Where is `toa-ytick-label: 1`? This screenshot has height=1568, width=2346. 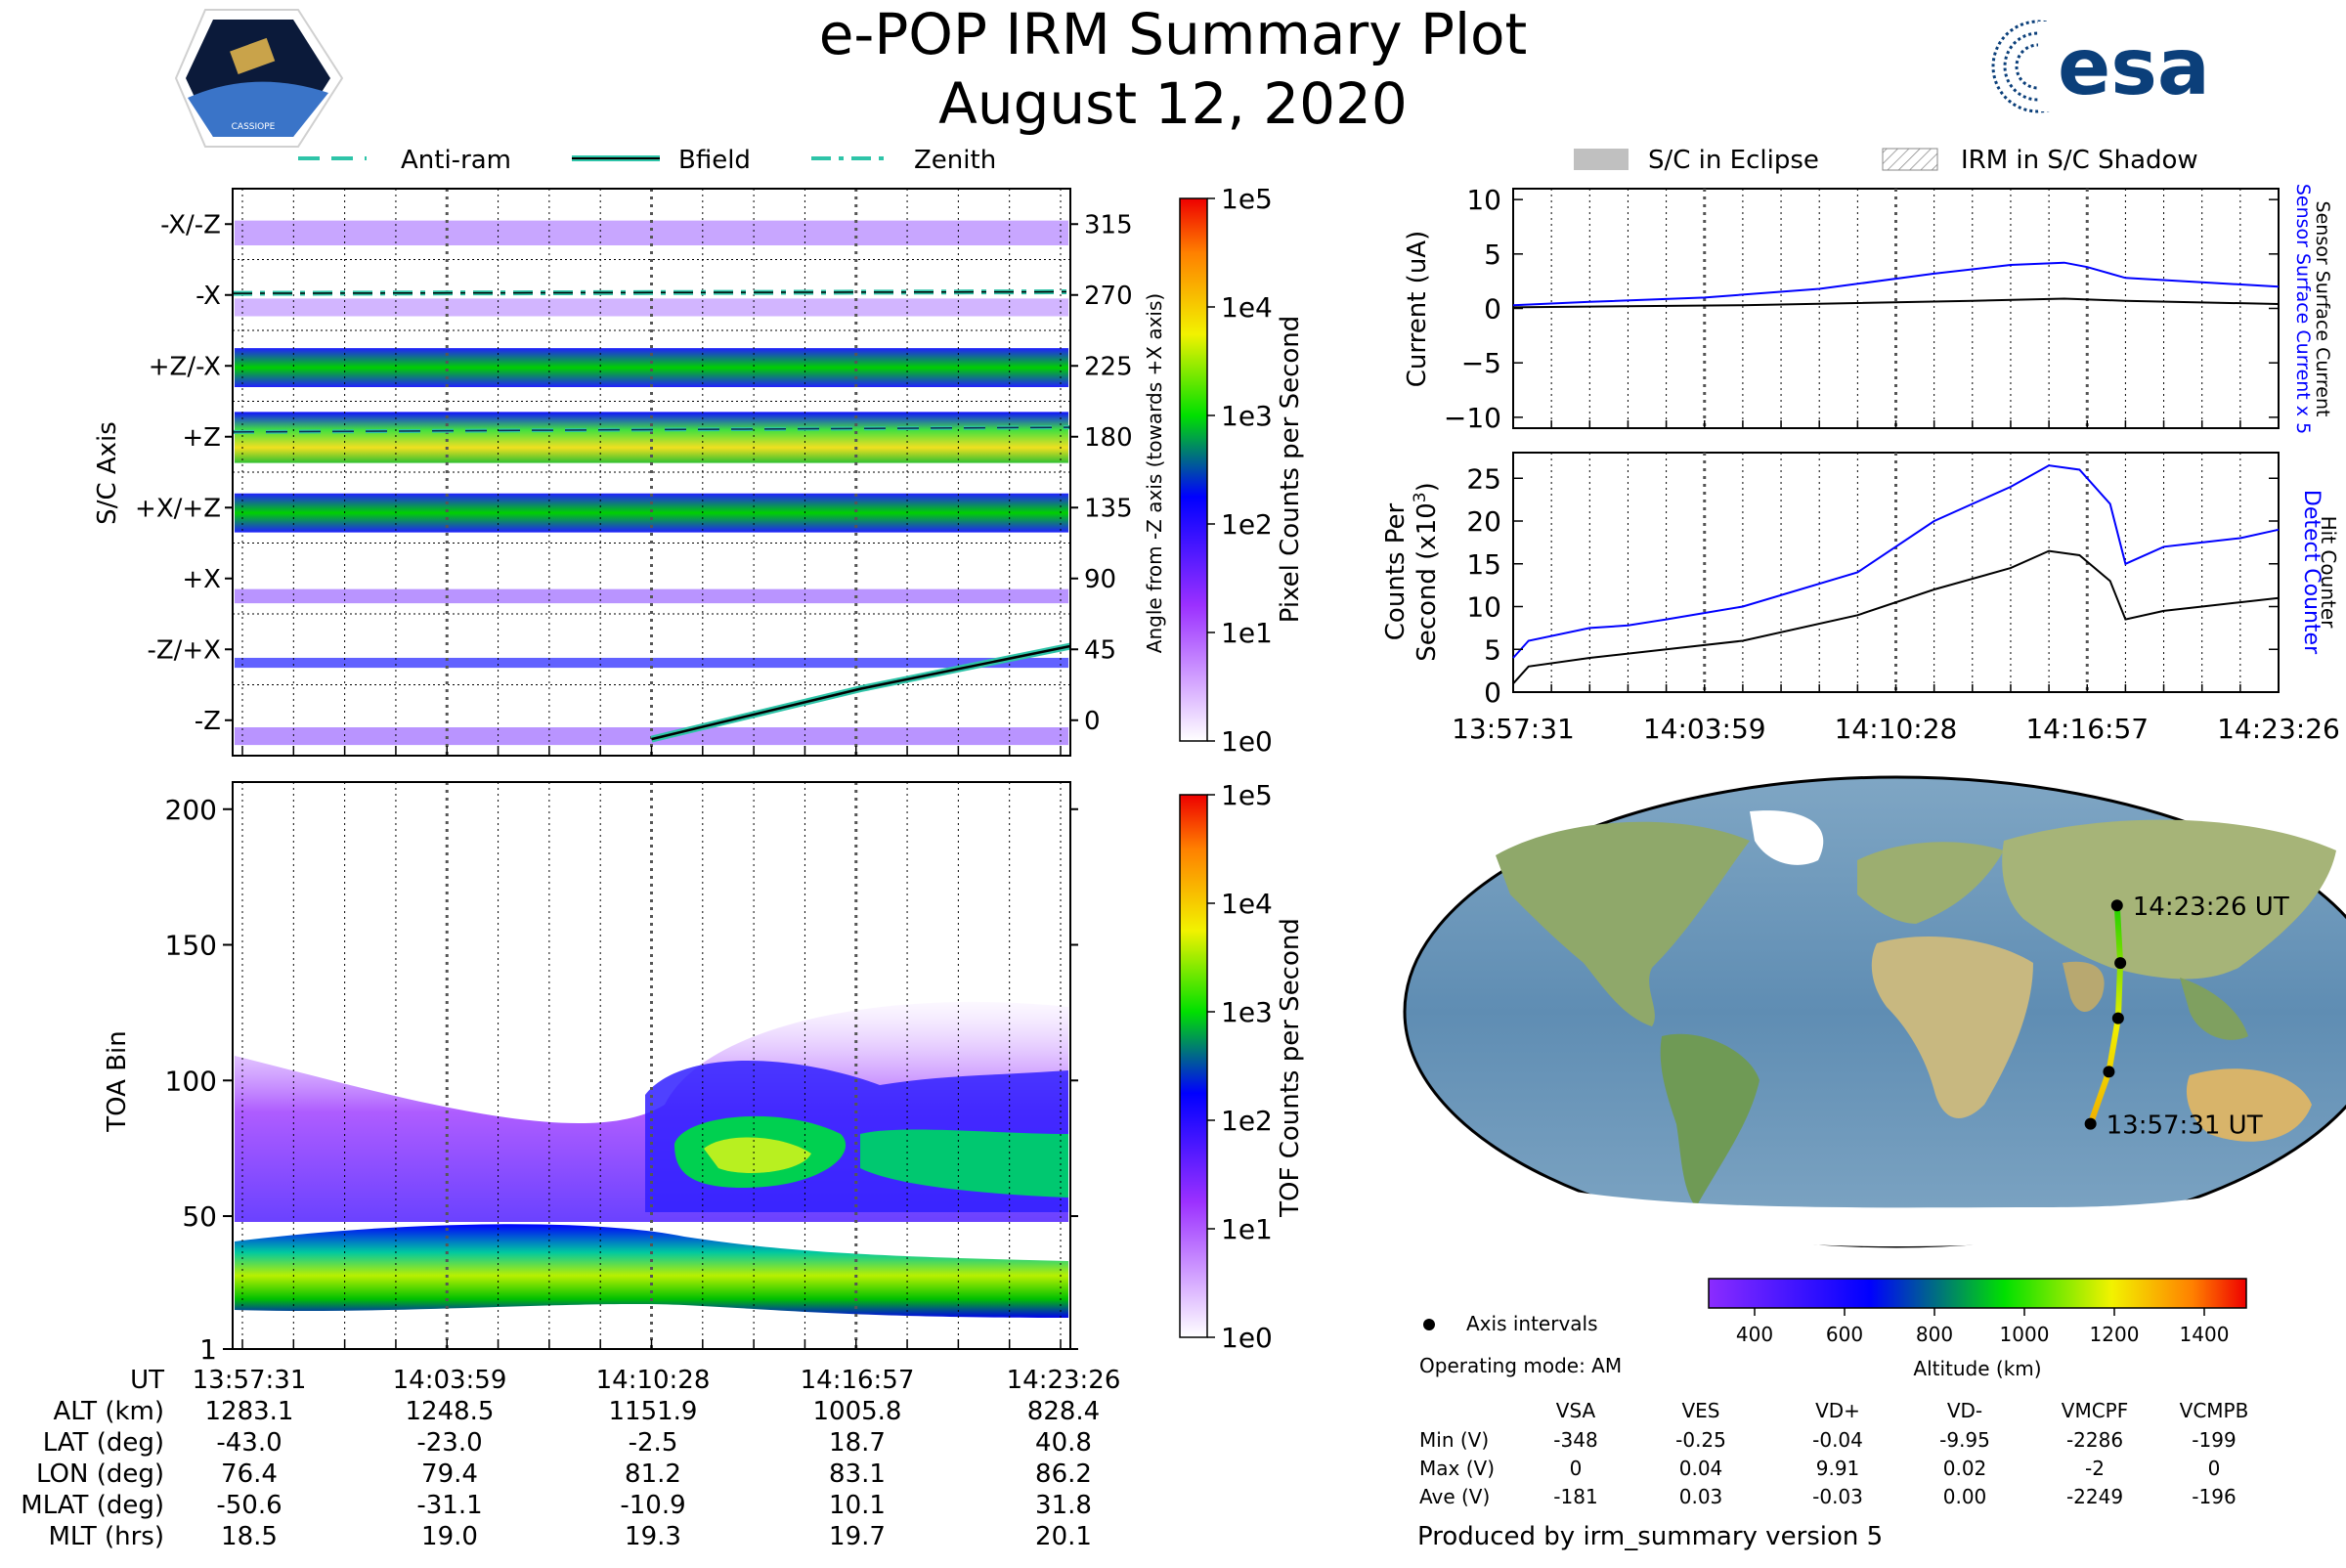 toa-ytick-label: 1 is located at coordinates (208, 1349).